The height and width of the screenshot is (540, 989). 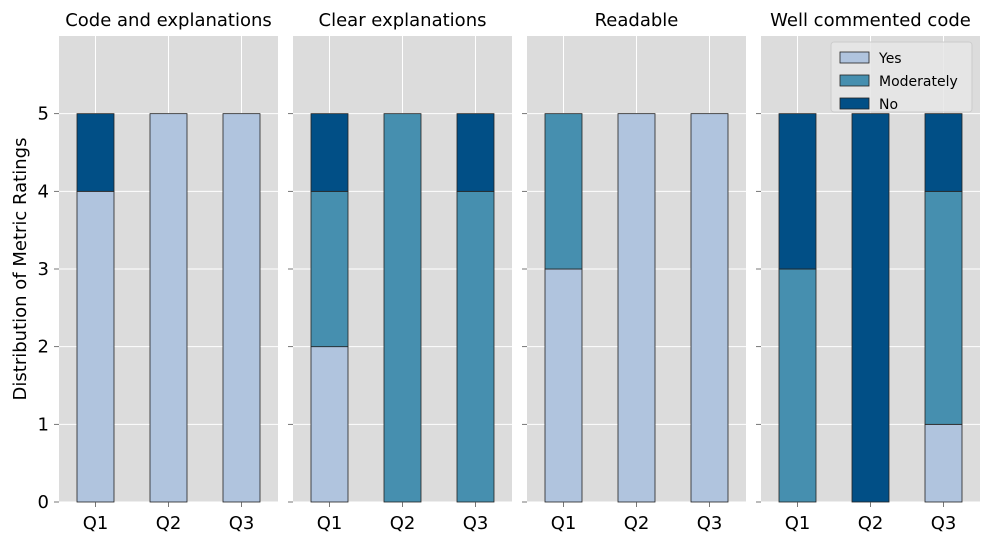 What do you see at coordinates (20, 269) in the screenshot?
I see `y-axis-label: Distribution of Metric Ratings` at bounding box center [20, 269].